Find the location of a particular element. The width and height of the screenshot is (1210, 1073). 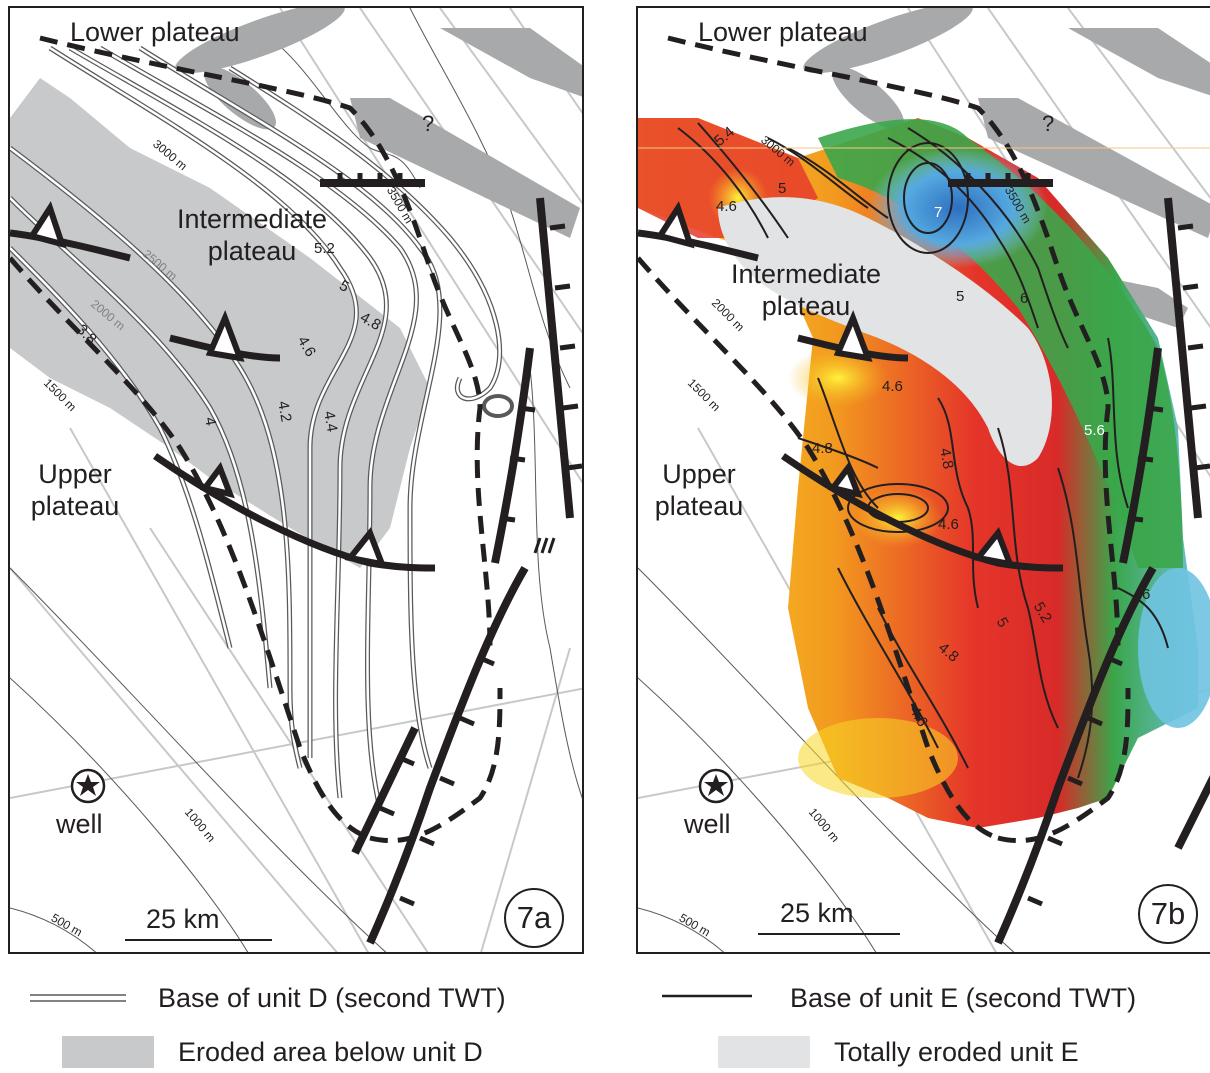

legend-key-eroded-d is located at coordinates (108, 1052).